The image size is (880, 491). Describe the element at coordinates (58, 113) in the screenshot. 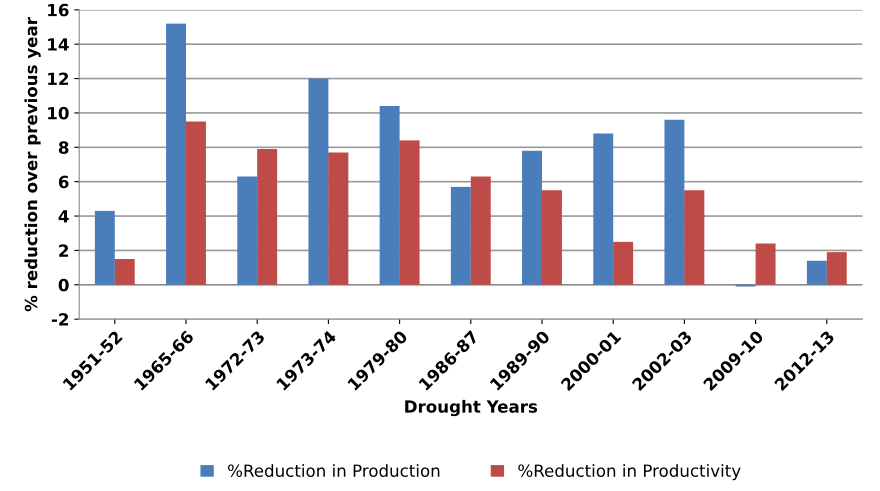

I see `y-tick-label: 10` at that location.